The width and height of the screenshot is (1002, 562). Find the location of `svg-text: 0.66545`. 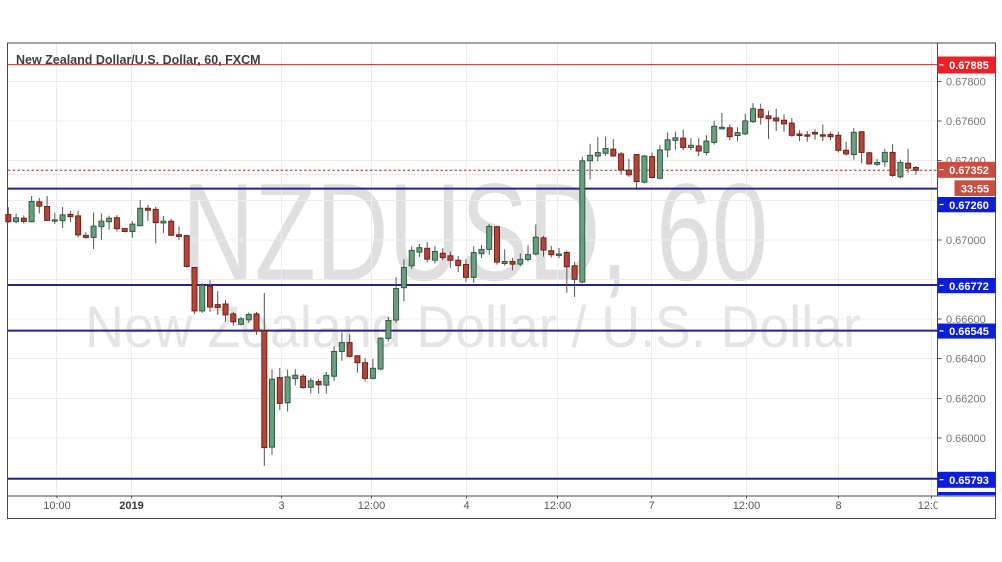

svg-text: 0.66545 is located at coordinates (969, 332).